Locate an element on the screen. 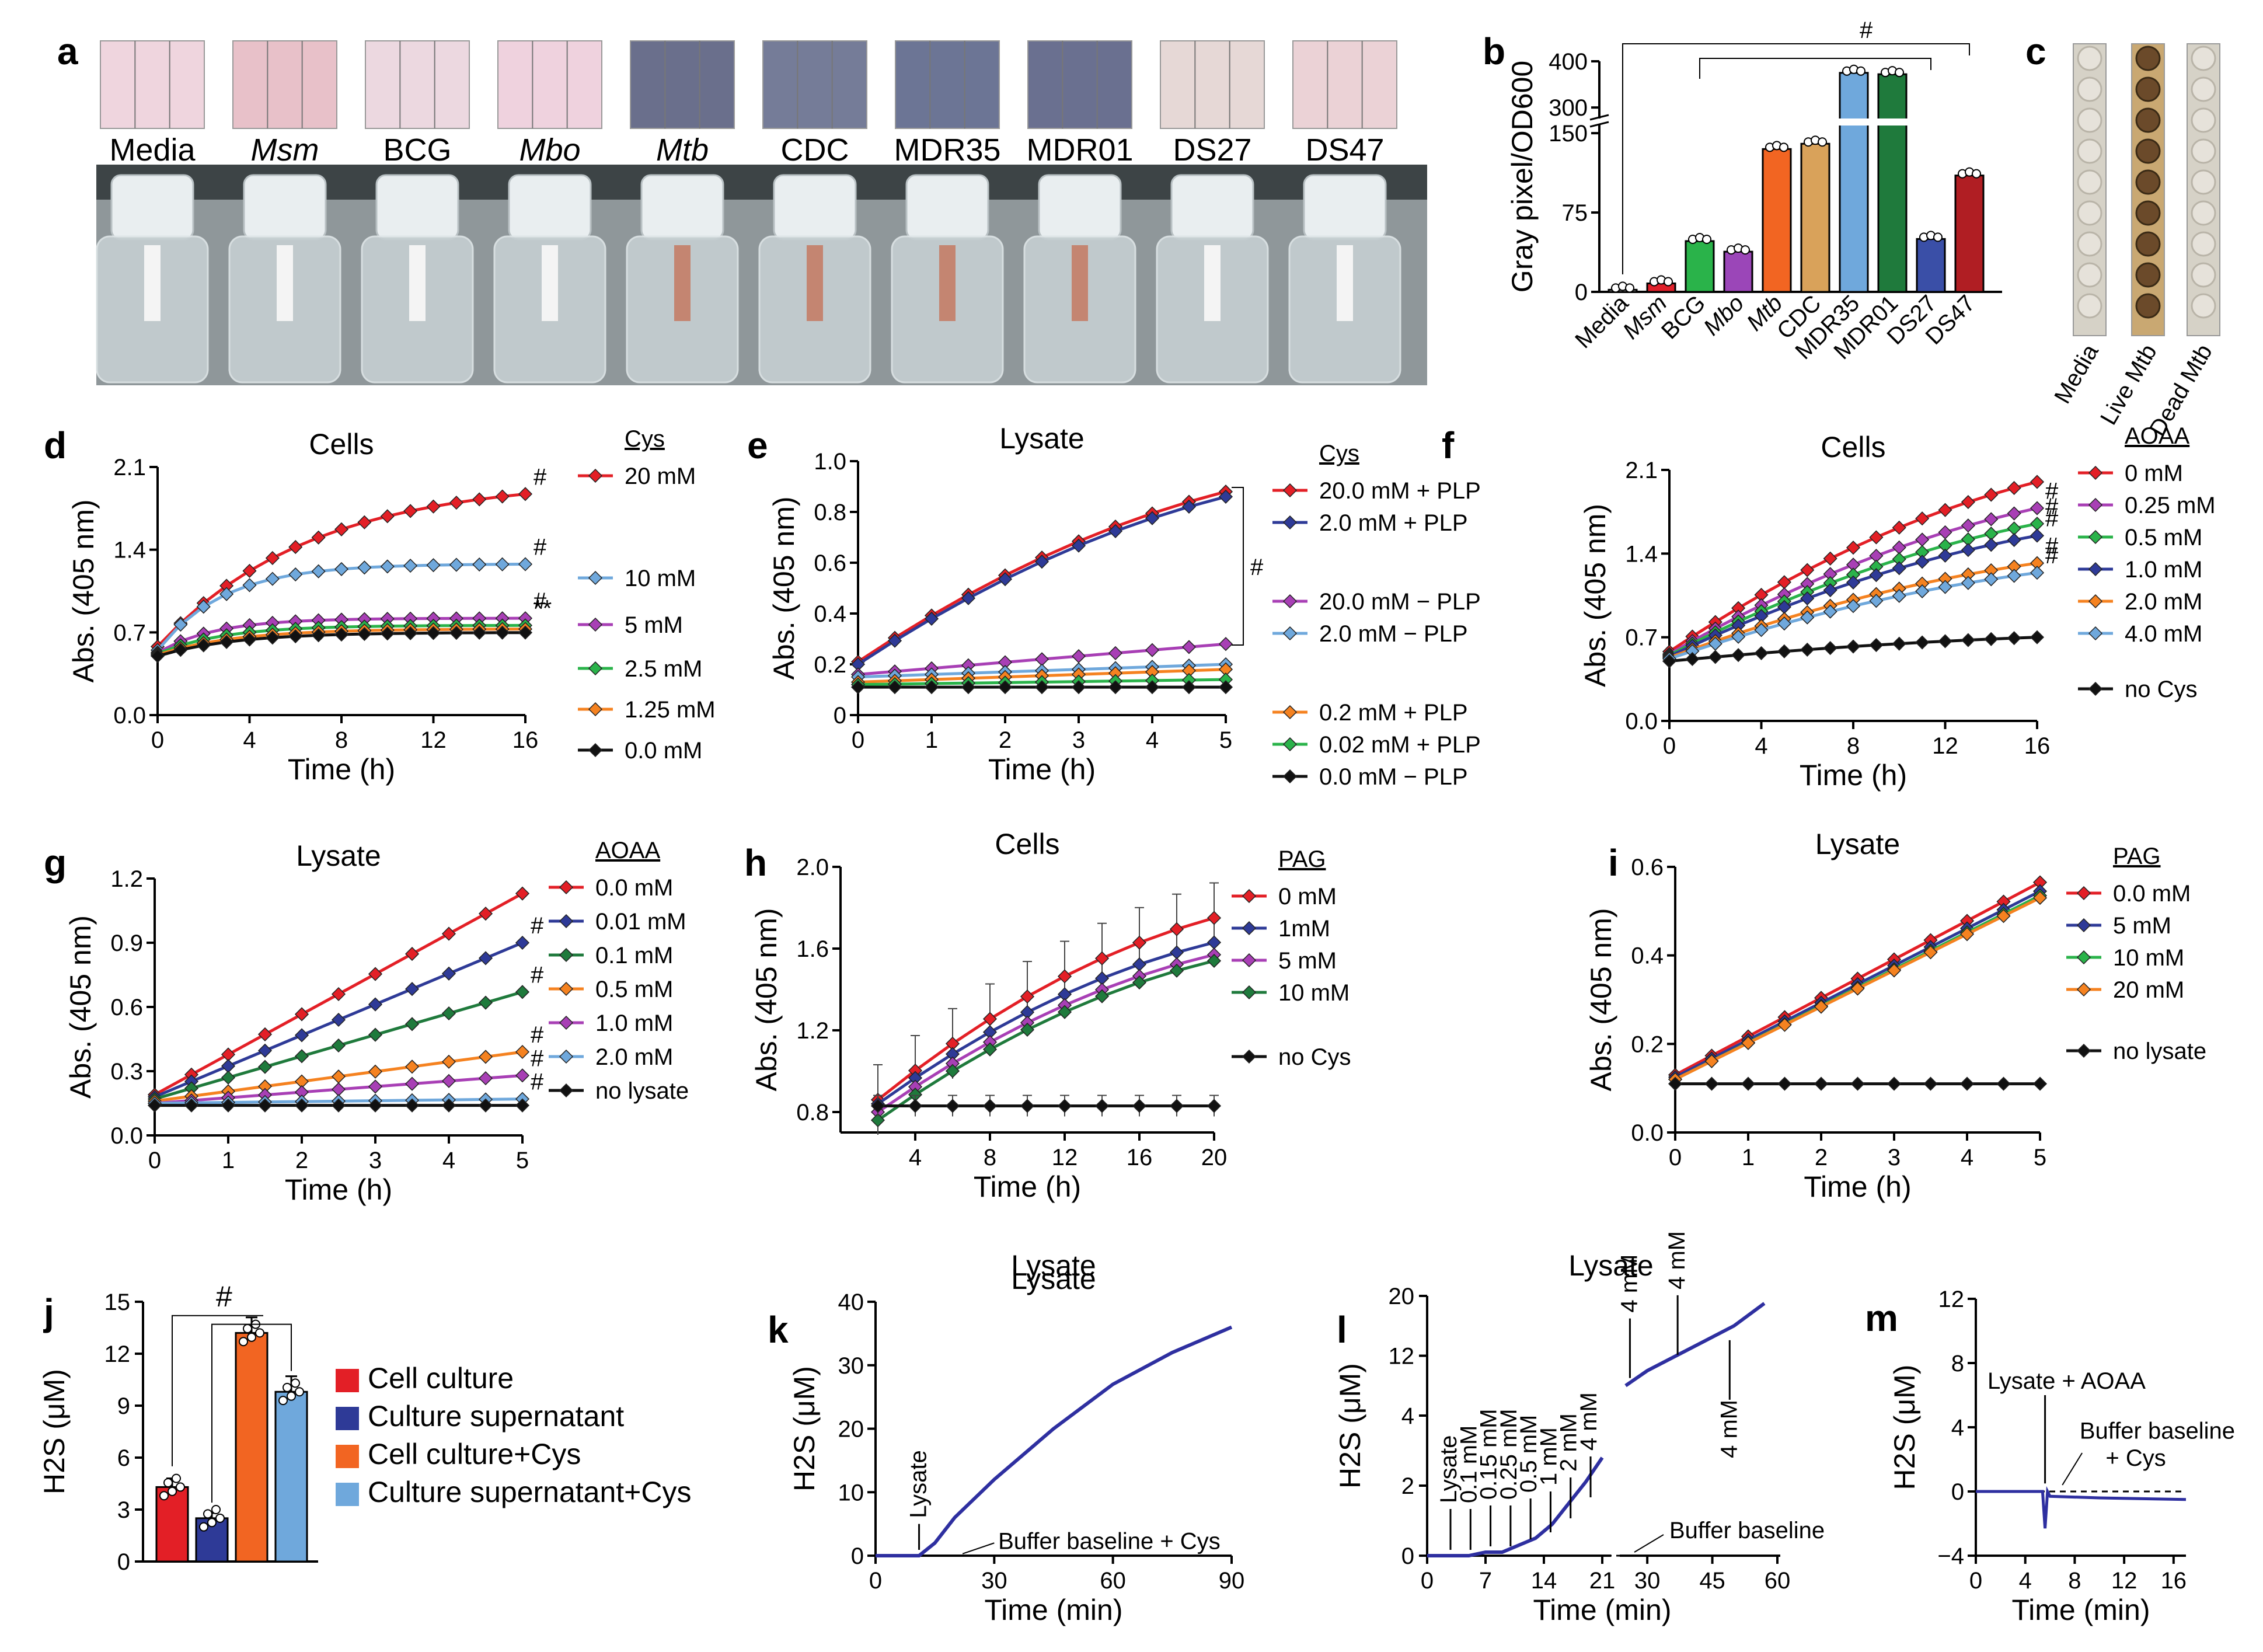 The image size is (2263, 1652). panel-label-e: e is located at coordinates (757, 445).